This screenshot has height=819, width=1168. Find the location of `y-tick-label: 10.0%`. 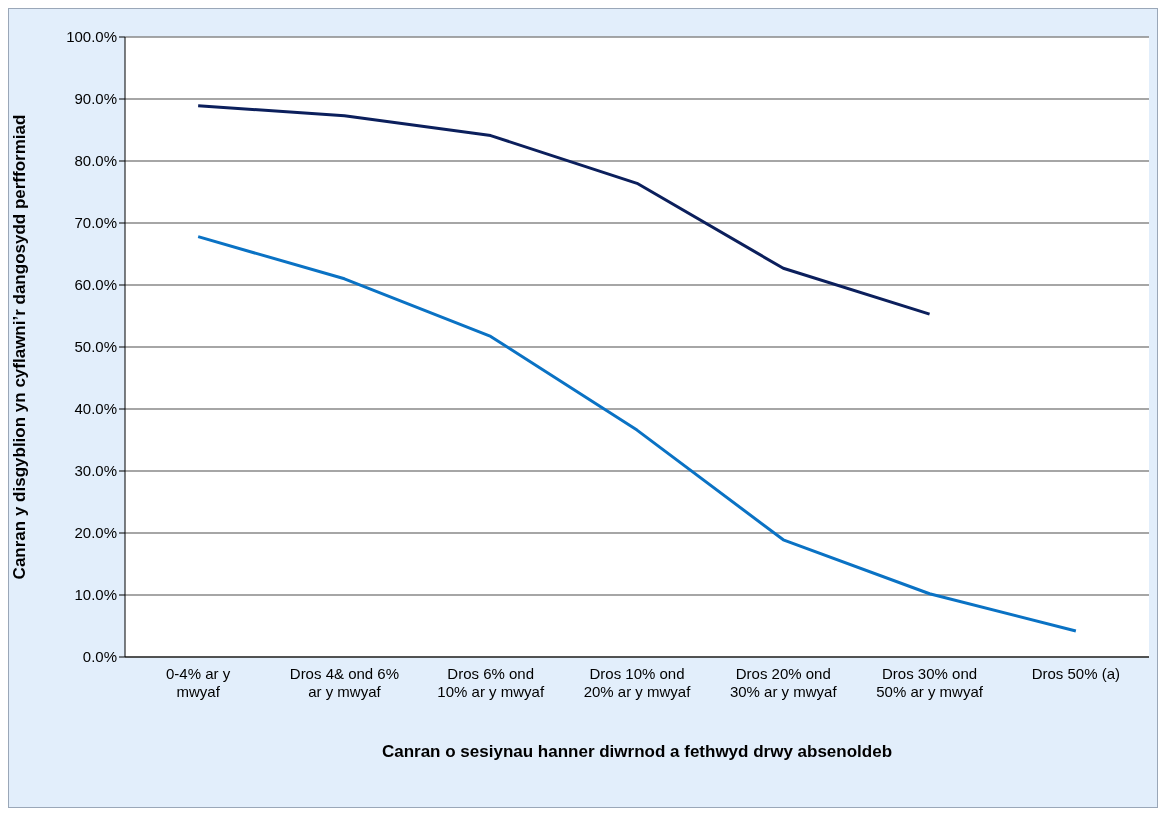

y-tick-label: 10.0% is located at coordinates (95, 595).